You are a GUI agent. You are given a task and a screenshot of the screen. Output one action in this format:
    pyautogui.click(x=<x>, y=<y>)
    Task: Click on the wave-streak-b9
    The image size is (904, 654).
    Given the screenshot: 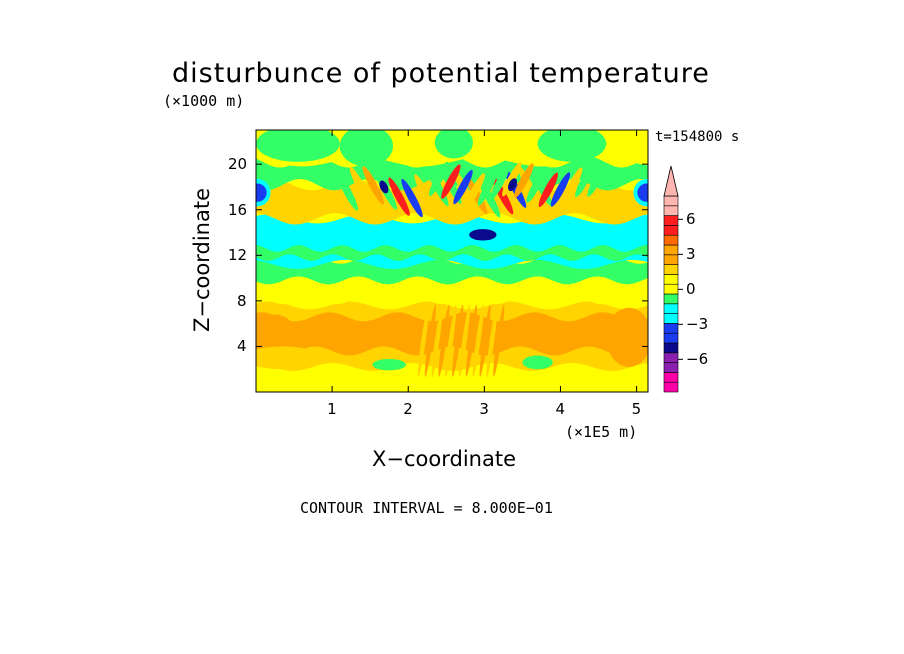 What is the action you would take?
    pyautogui.click(x=548, y=190)
    